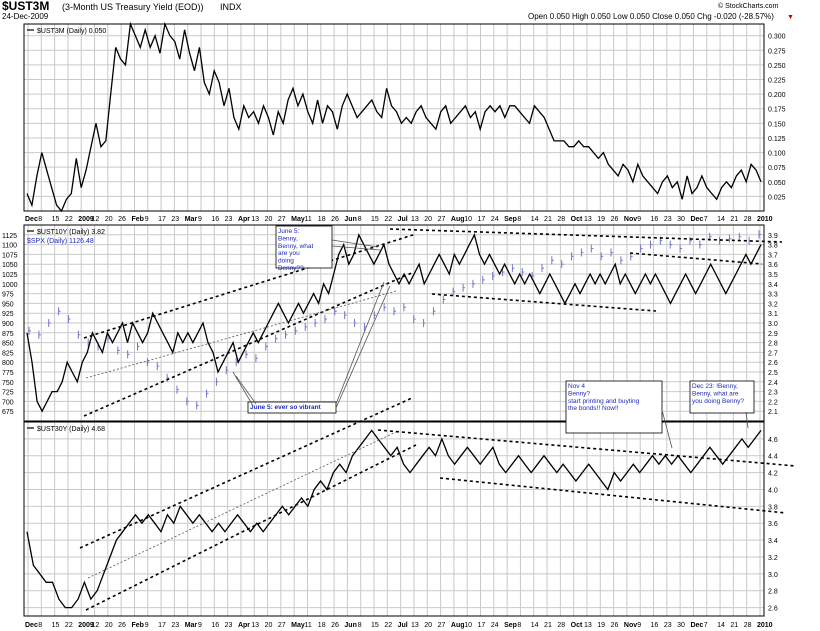  Describe the element at coordinates (8, 295) in the screenshot. I see `y-tick-label-left: 975` at that location.